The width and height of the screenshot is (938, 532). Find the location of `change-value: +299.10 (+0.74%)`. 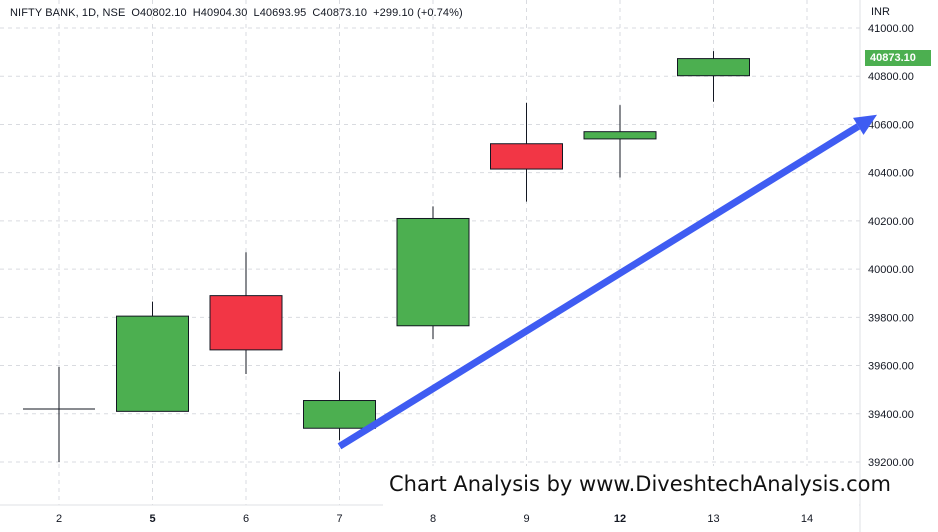

change-value: +299.10 (+0.74%) is located at coordinates (418, 13).